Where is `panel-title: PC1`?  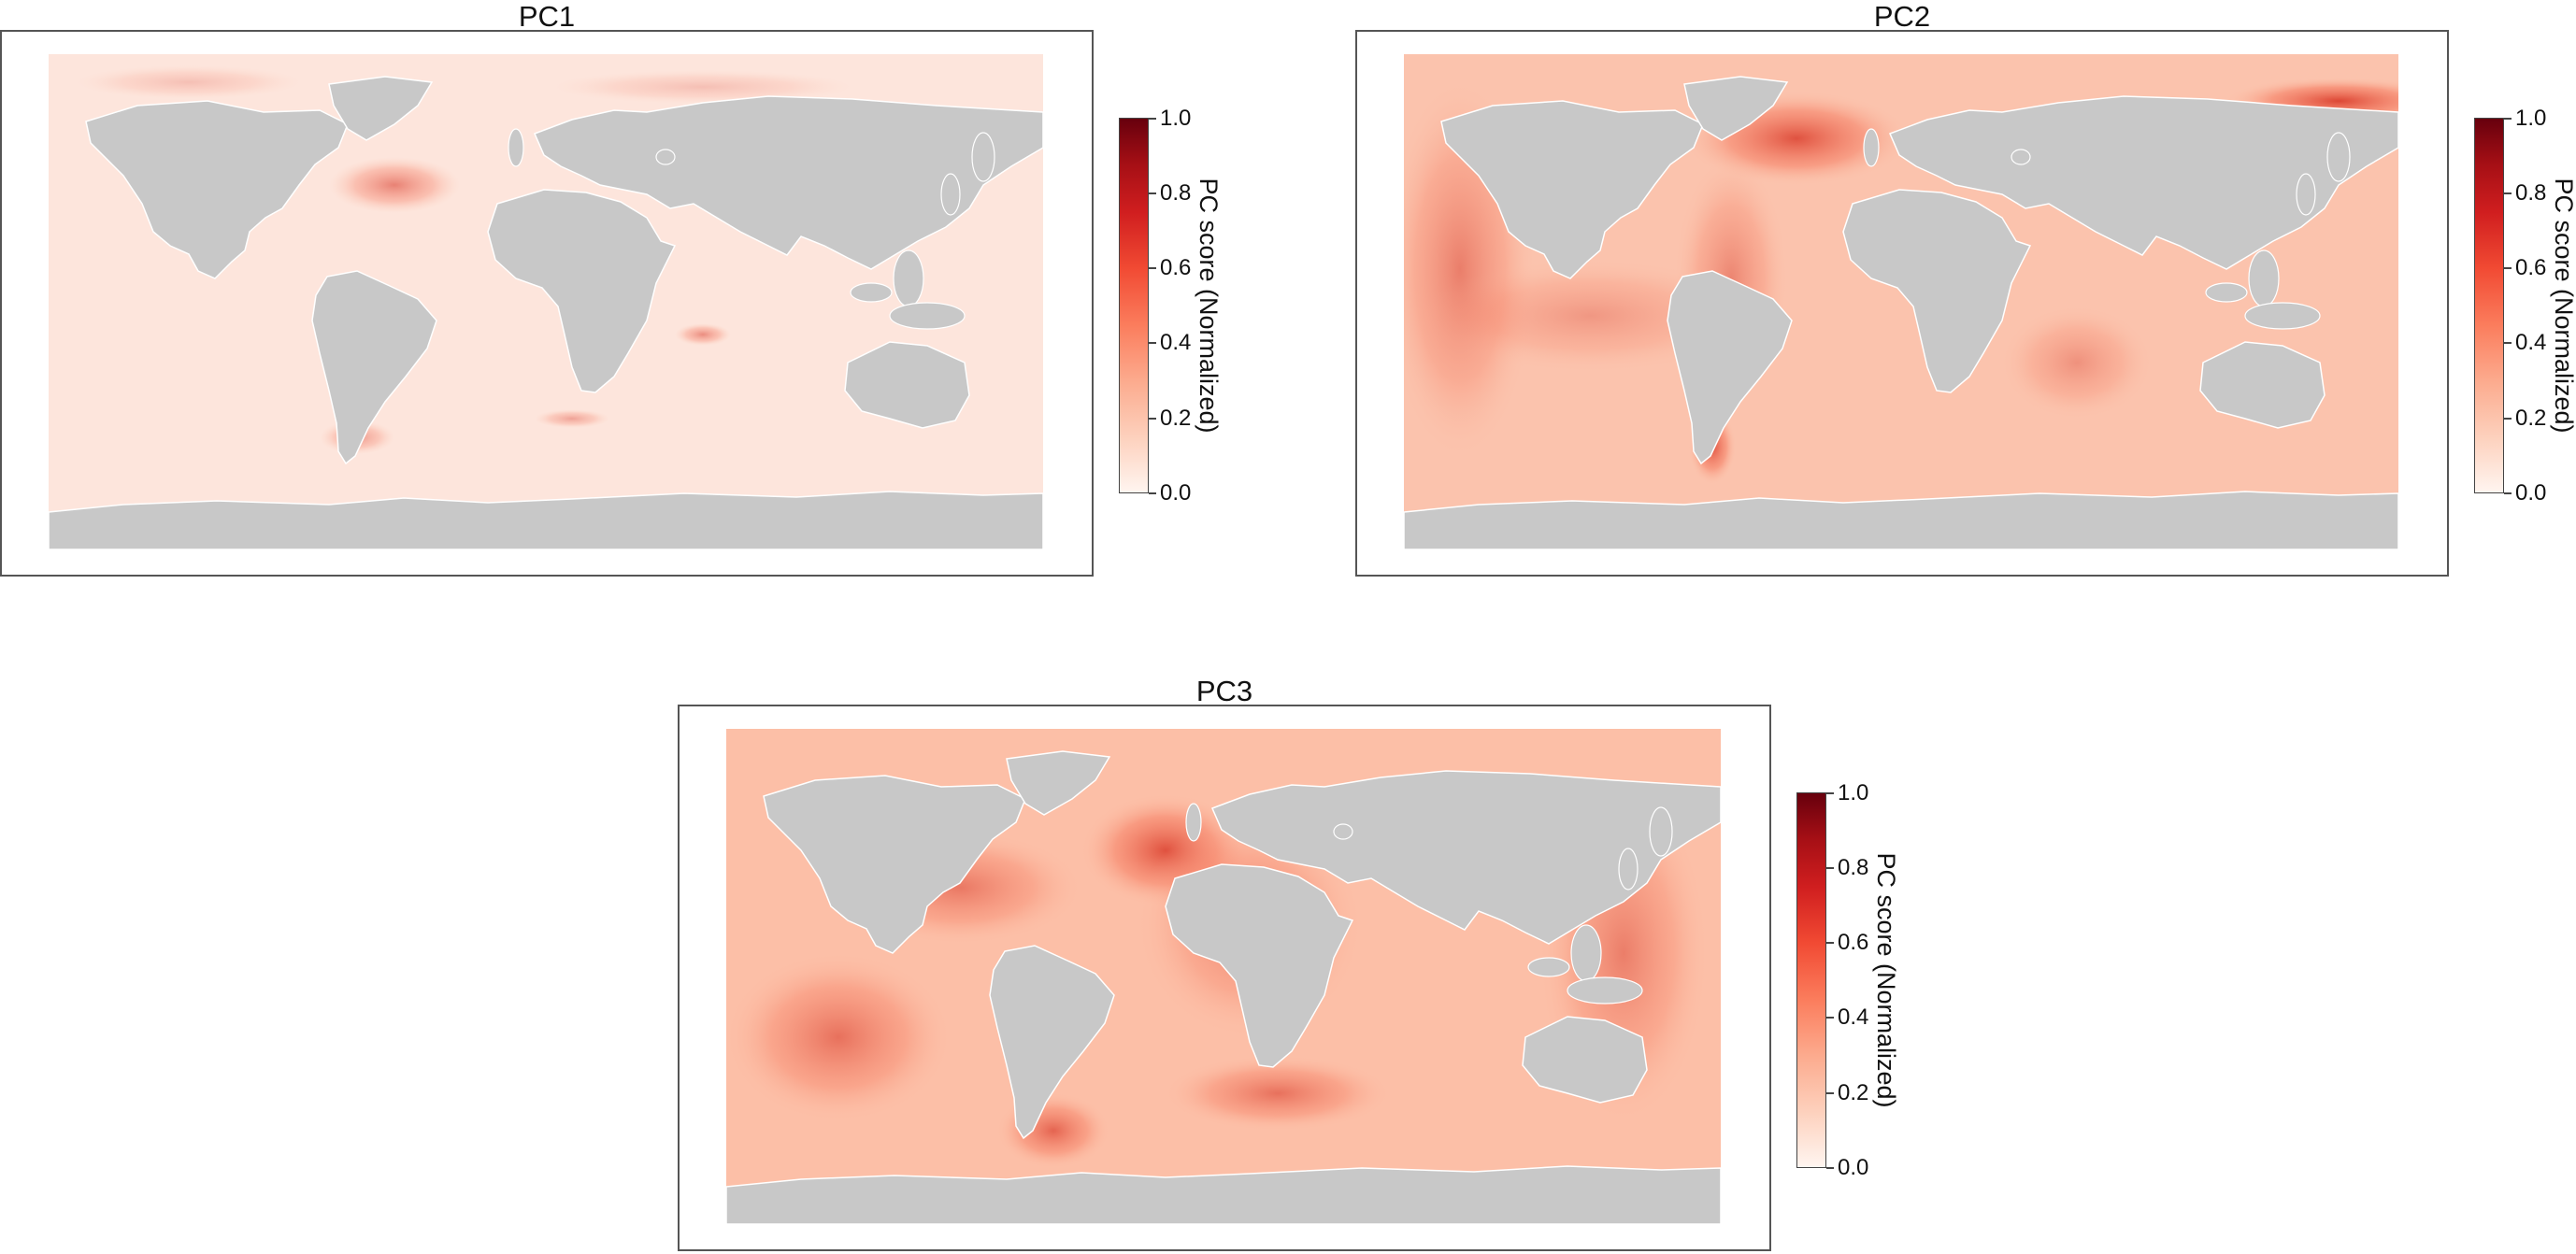 panel-title: PC1 is located at coordinates (547, 16).